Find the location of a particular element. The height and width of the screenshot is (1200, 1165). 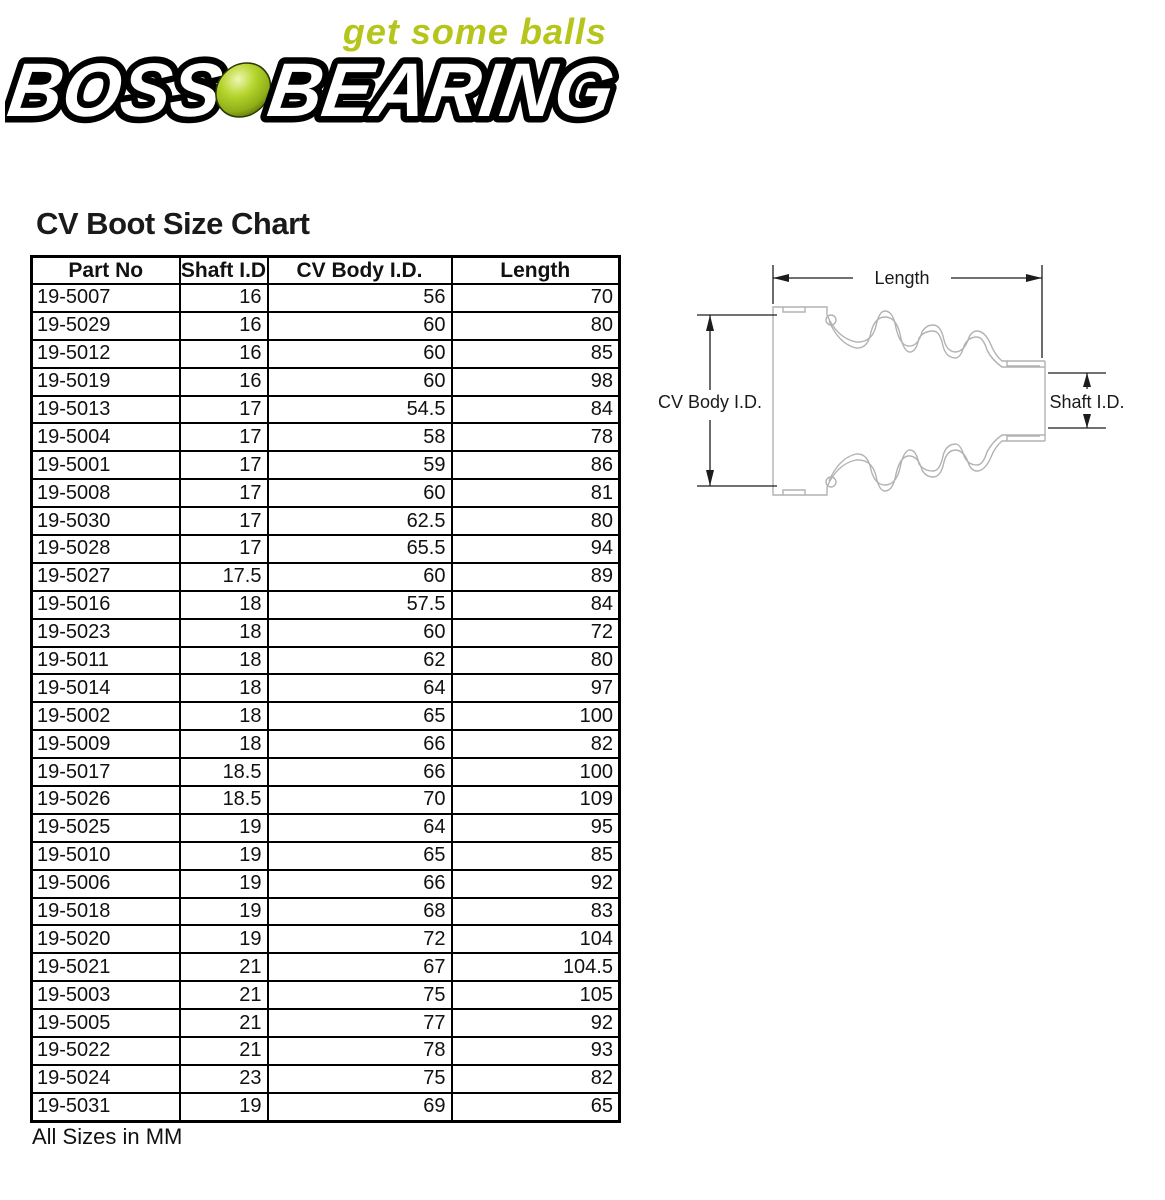

cv-body-id-dimension: CV Body I.D. is located at coordinates (717, 400).